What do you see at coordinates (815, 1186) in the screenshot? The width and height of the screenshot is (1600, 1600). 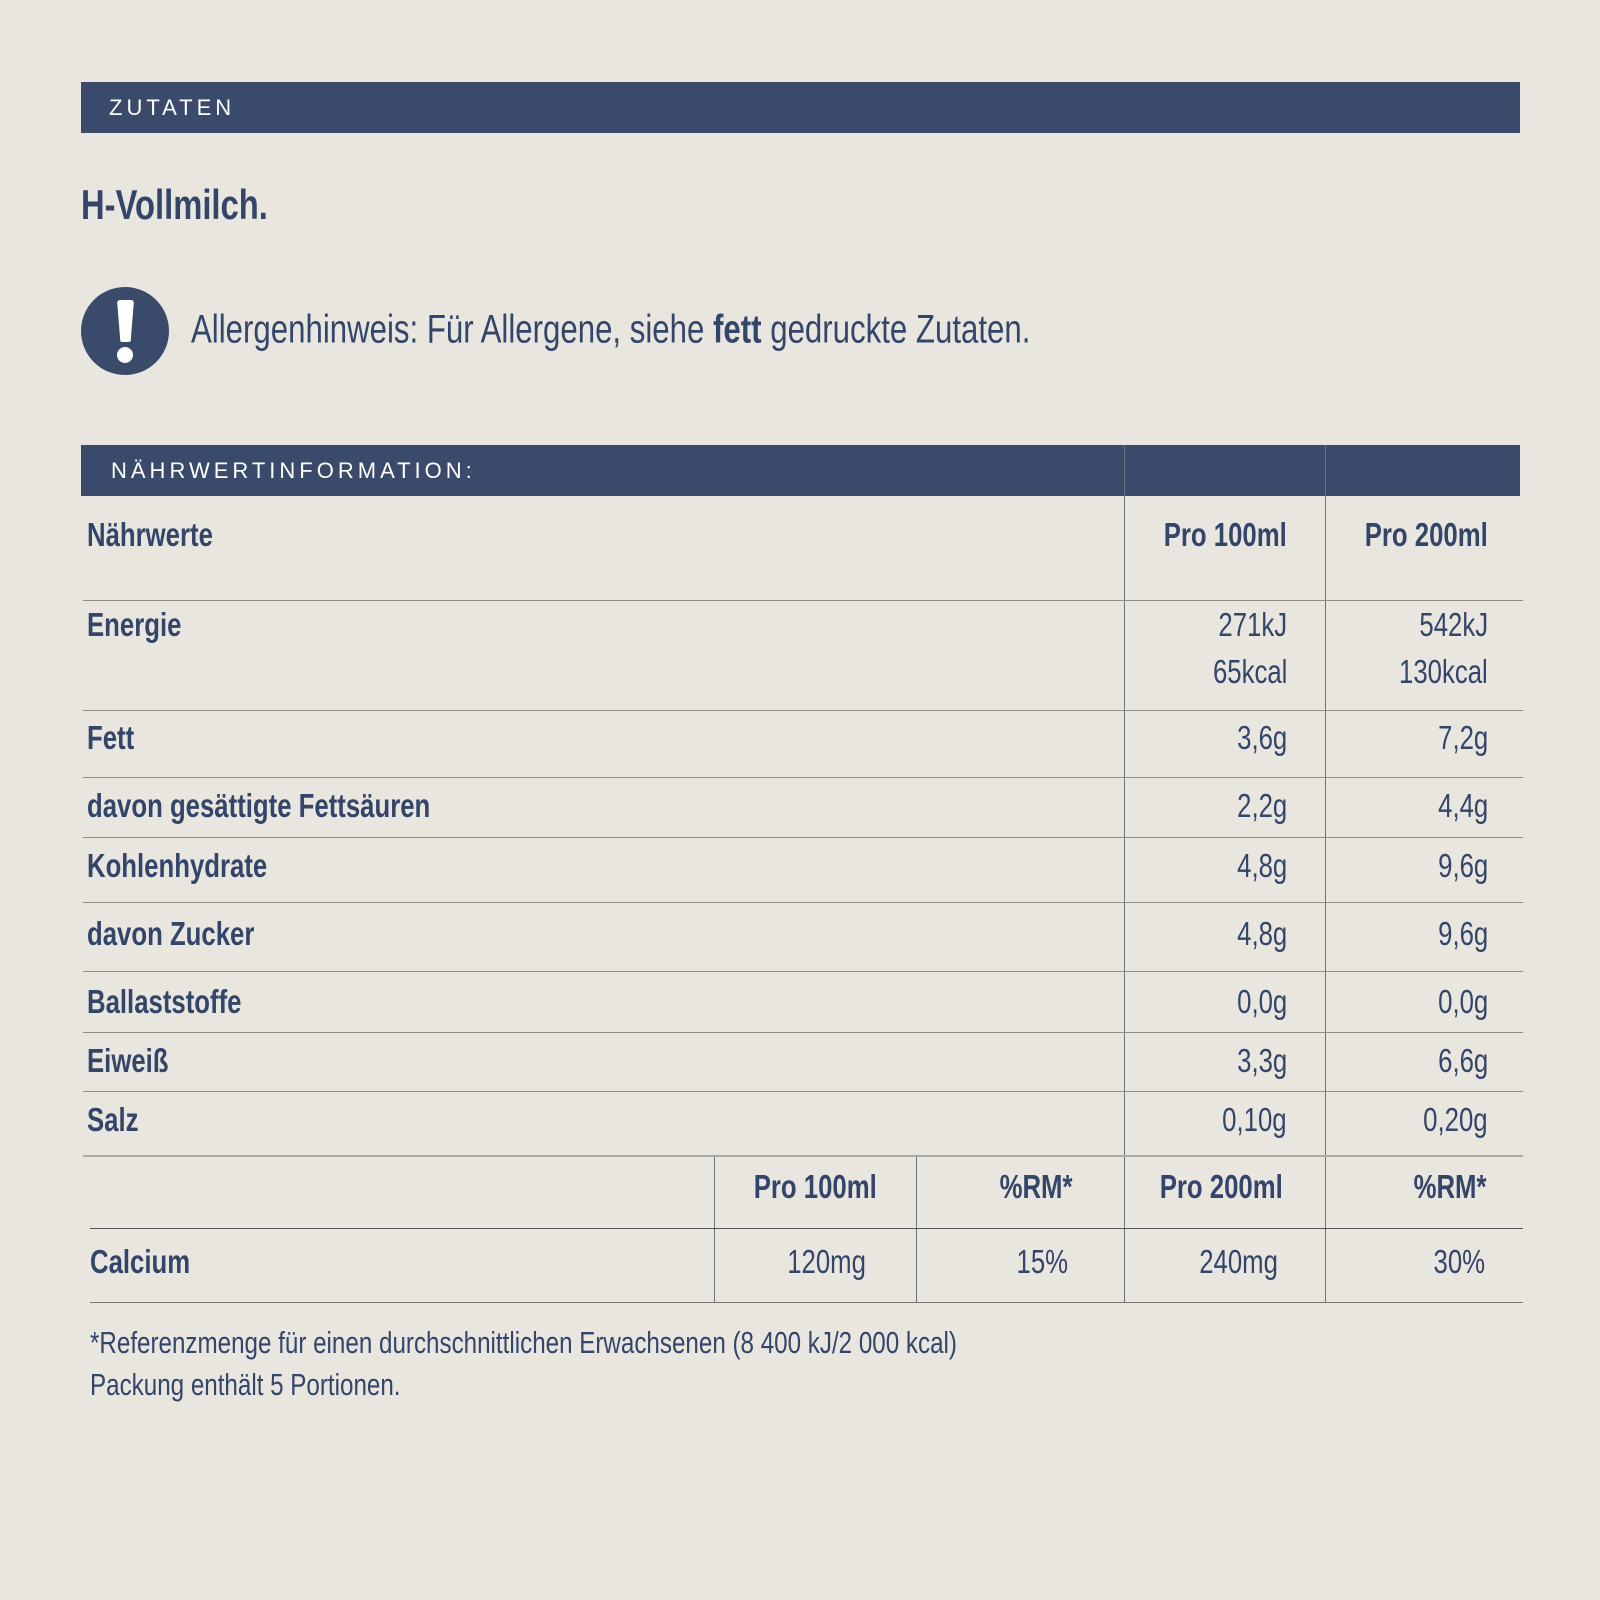 I see `mineral-header-pro-100ml: Pro 100ml` at bounding box center [815, 1186].